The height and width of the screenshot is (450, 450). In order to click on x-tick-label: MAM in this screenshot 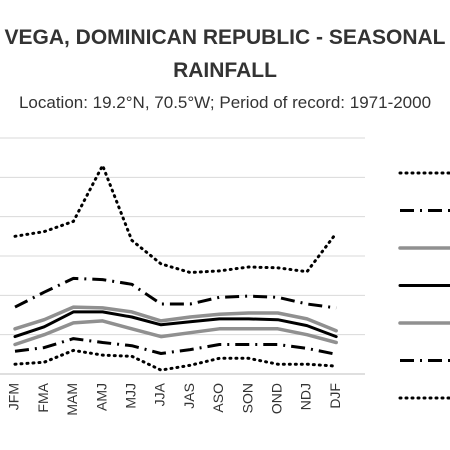, I will do `click(72, 399)`.